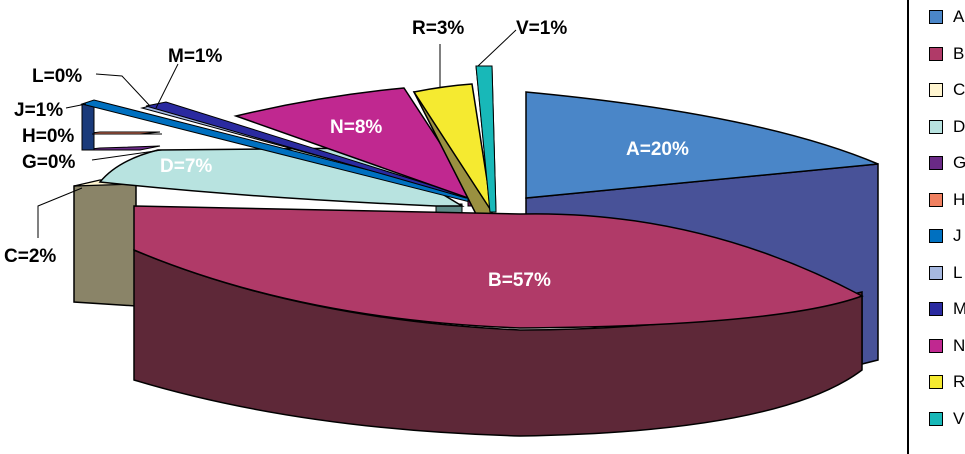 The image size is (965, 454). Describe the element at coordinates (959, 418) in the screenshot. I see `legend-label-V: V` at that location.